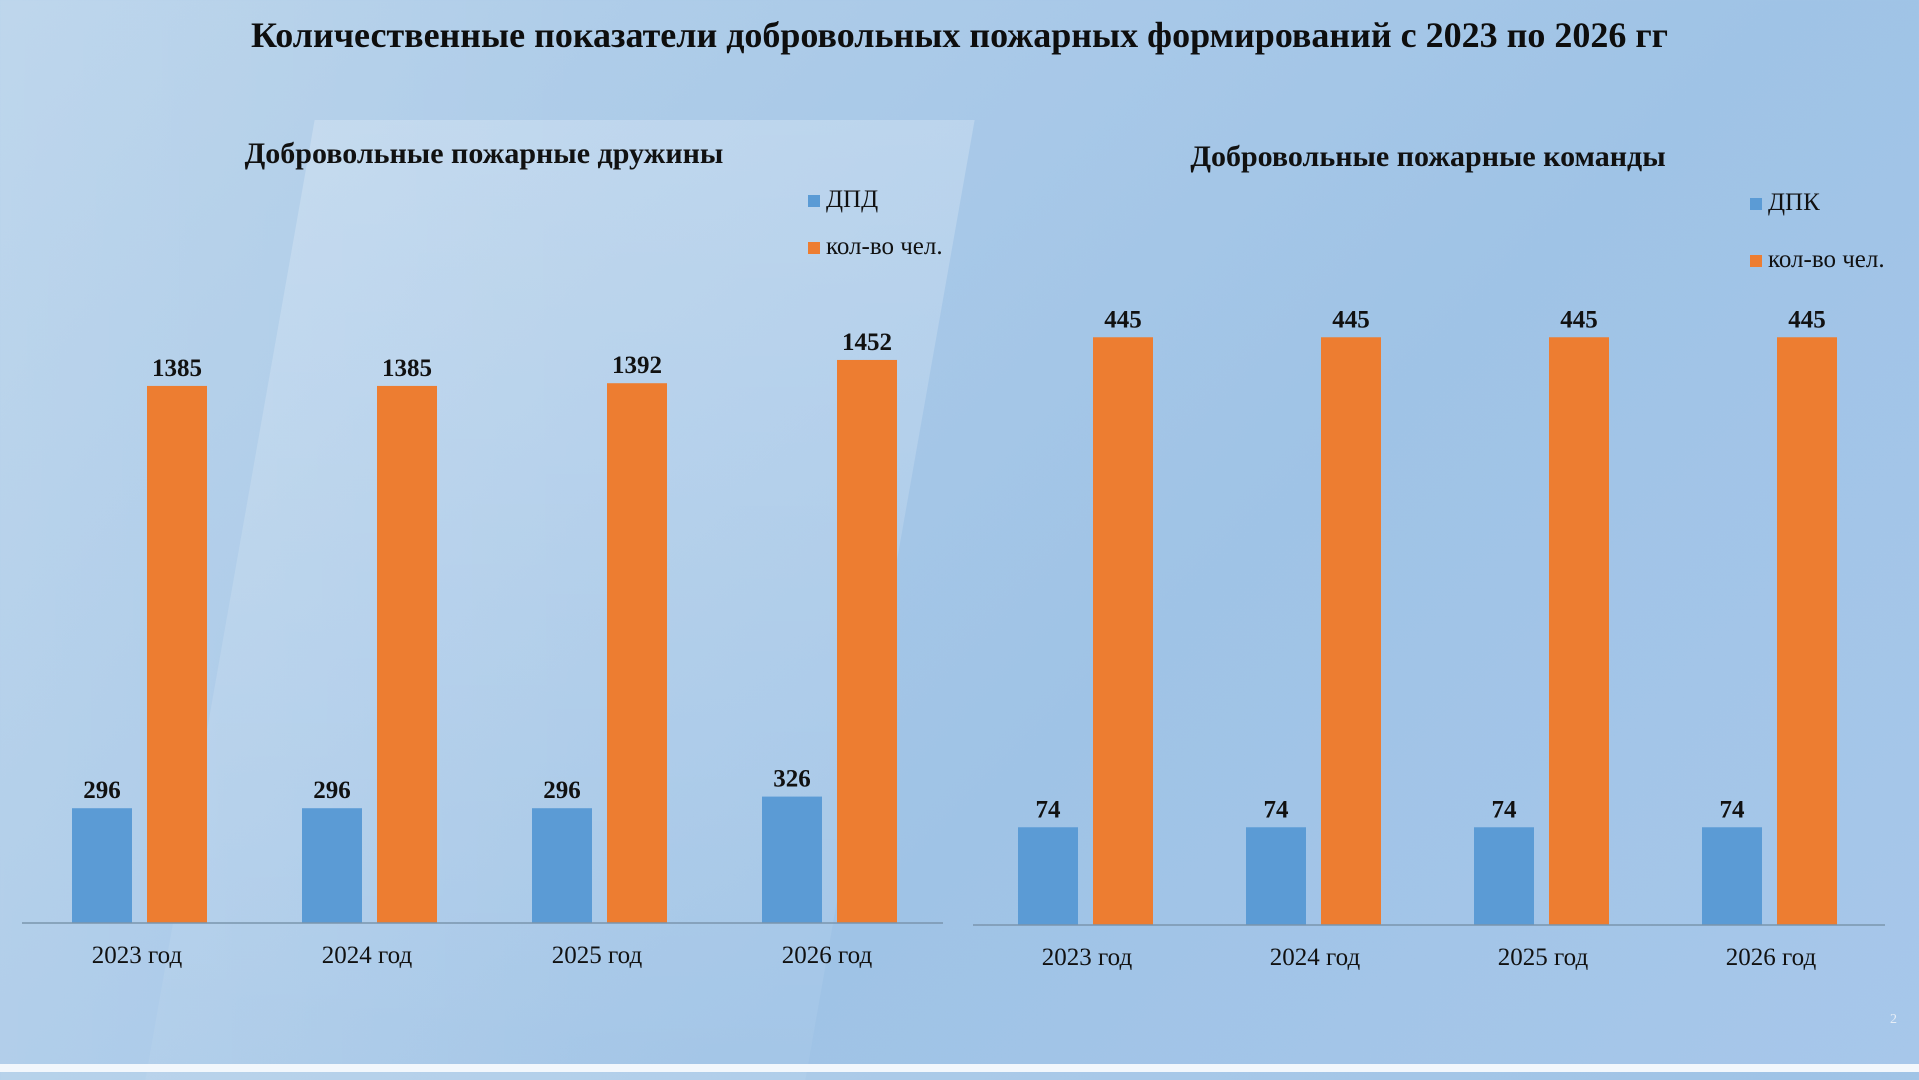 The image size is (1919, 1080). What do you see at coordinates (867, 342) in the screenshot?
I see `data-label: 1452` at bounding box center [867, 342].